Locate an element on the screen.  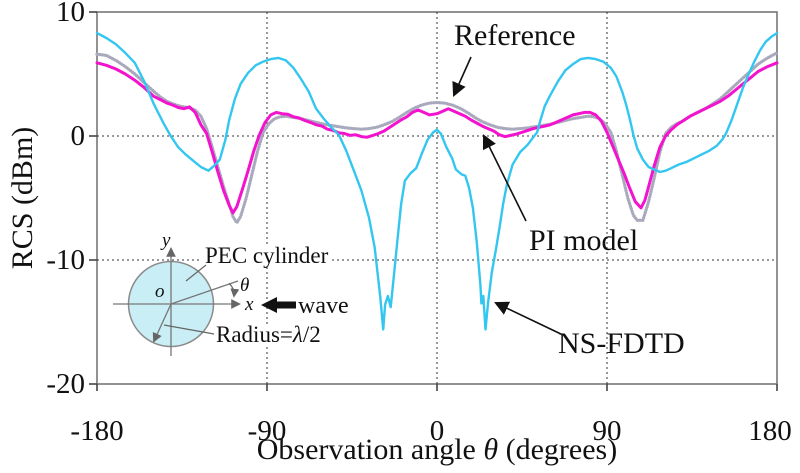
reference-label: Reference is located at coordinates (515, 35).